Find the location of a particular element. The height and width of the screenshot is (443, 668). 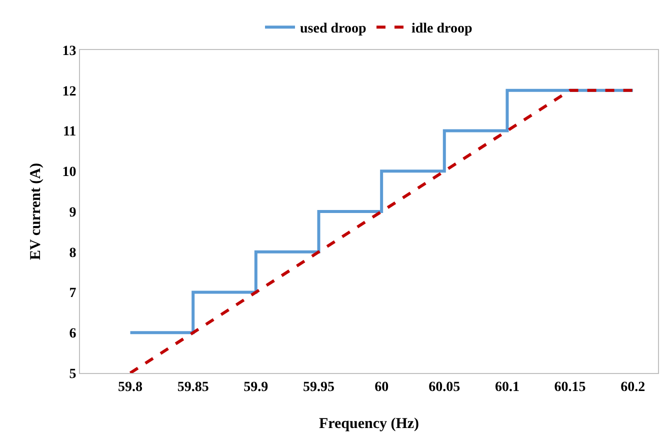

y-tick-label: 7 is located at coordinates (72, 294).